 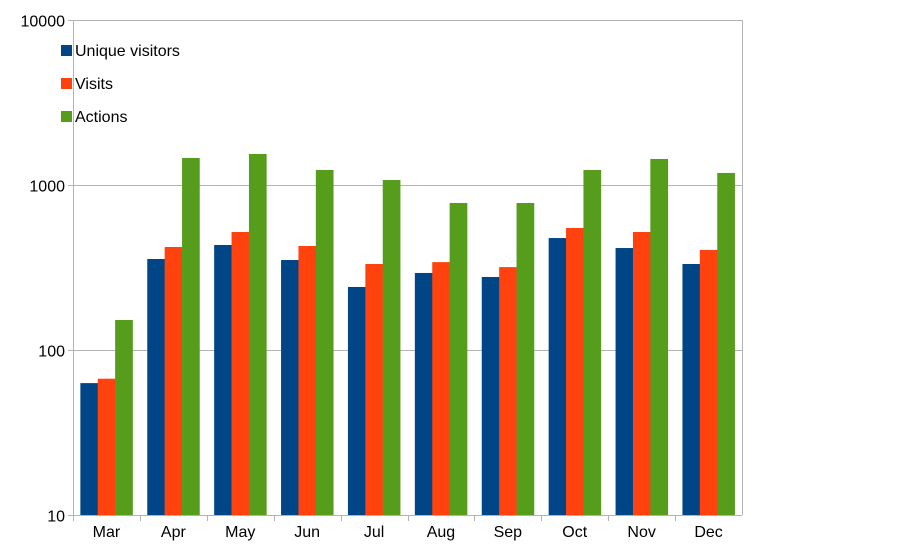 What do you see at coordinates (356, 400) in the screenshot?
I see `bar-unique-visitors-jul` at bounding box center [356, 400].